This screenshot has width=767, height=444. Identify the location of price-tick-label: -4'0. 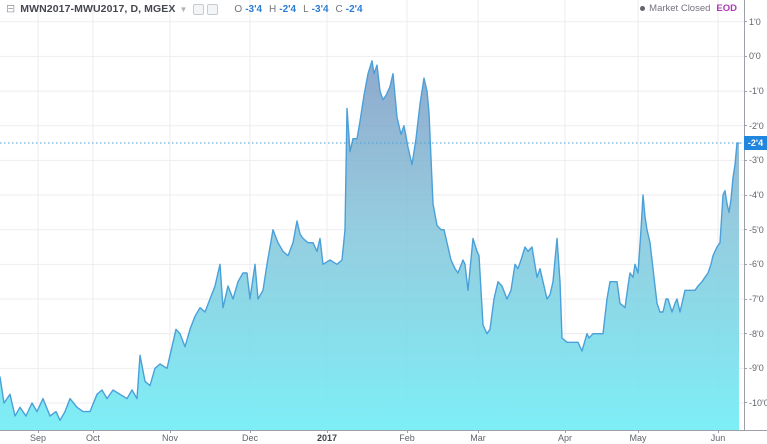
(756, 195).